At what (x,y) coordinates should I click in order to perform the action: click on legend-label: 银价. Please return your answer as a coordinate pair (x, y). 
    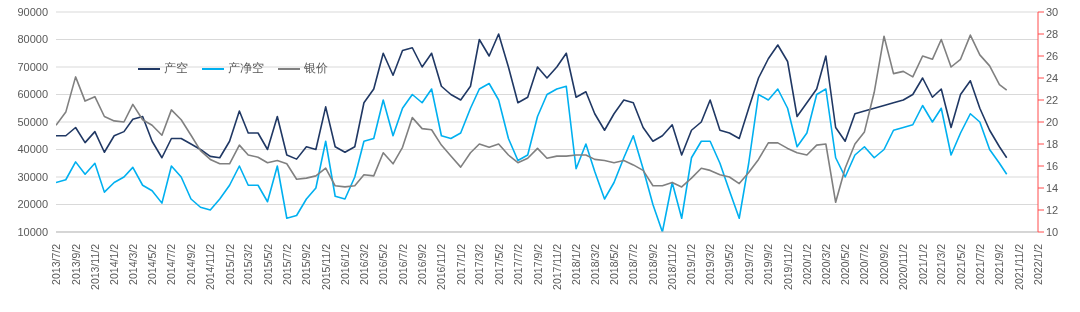
    Looking at the image, I should click on (316, 68).